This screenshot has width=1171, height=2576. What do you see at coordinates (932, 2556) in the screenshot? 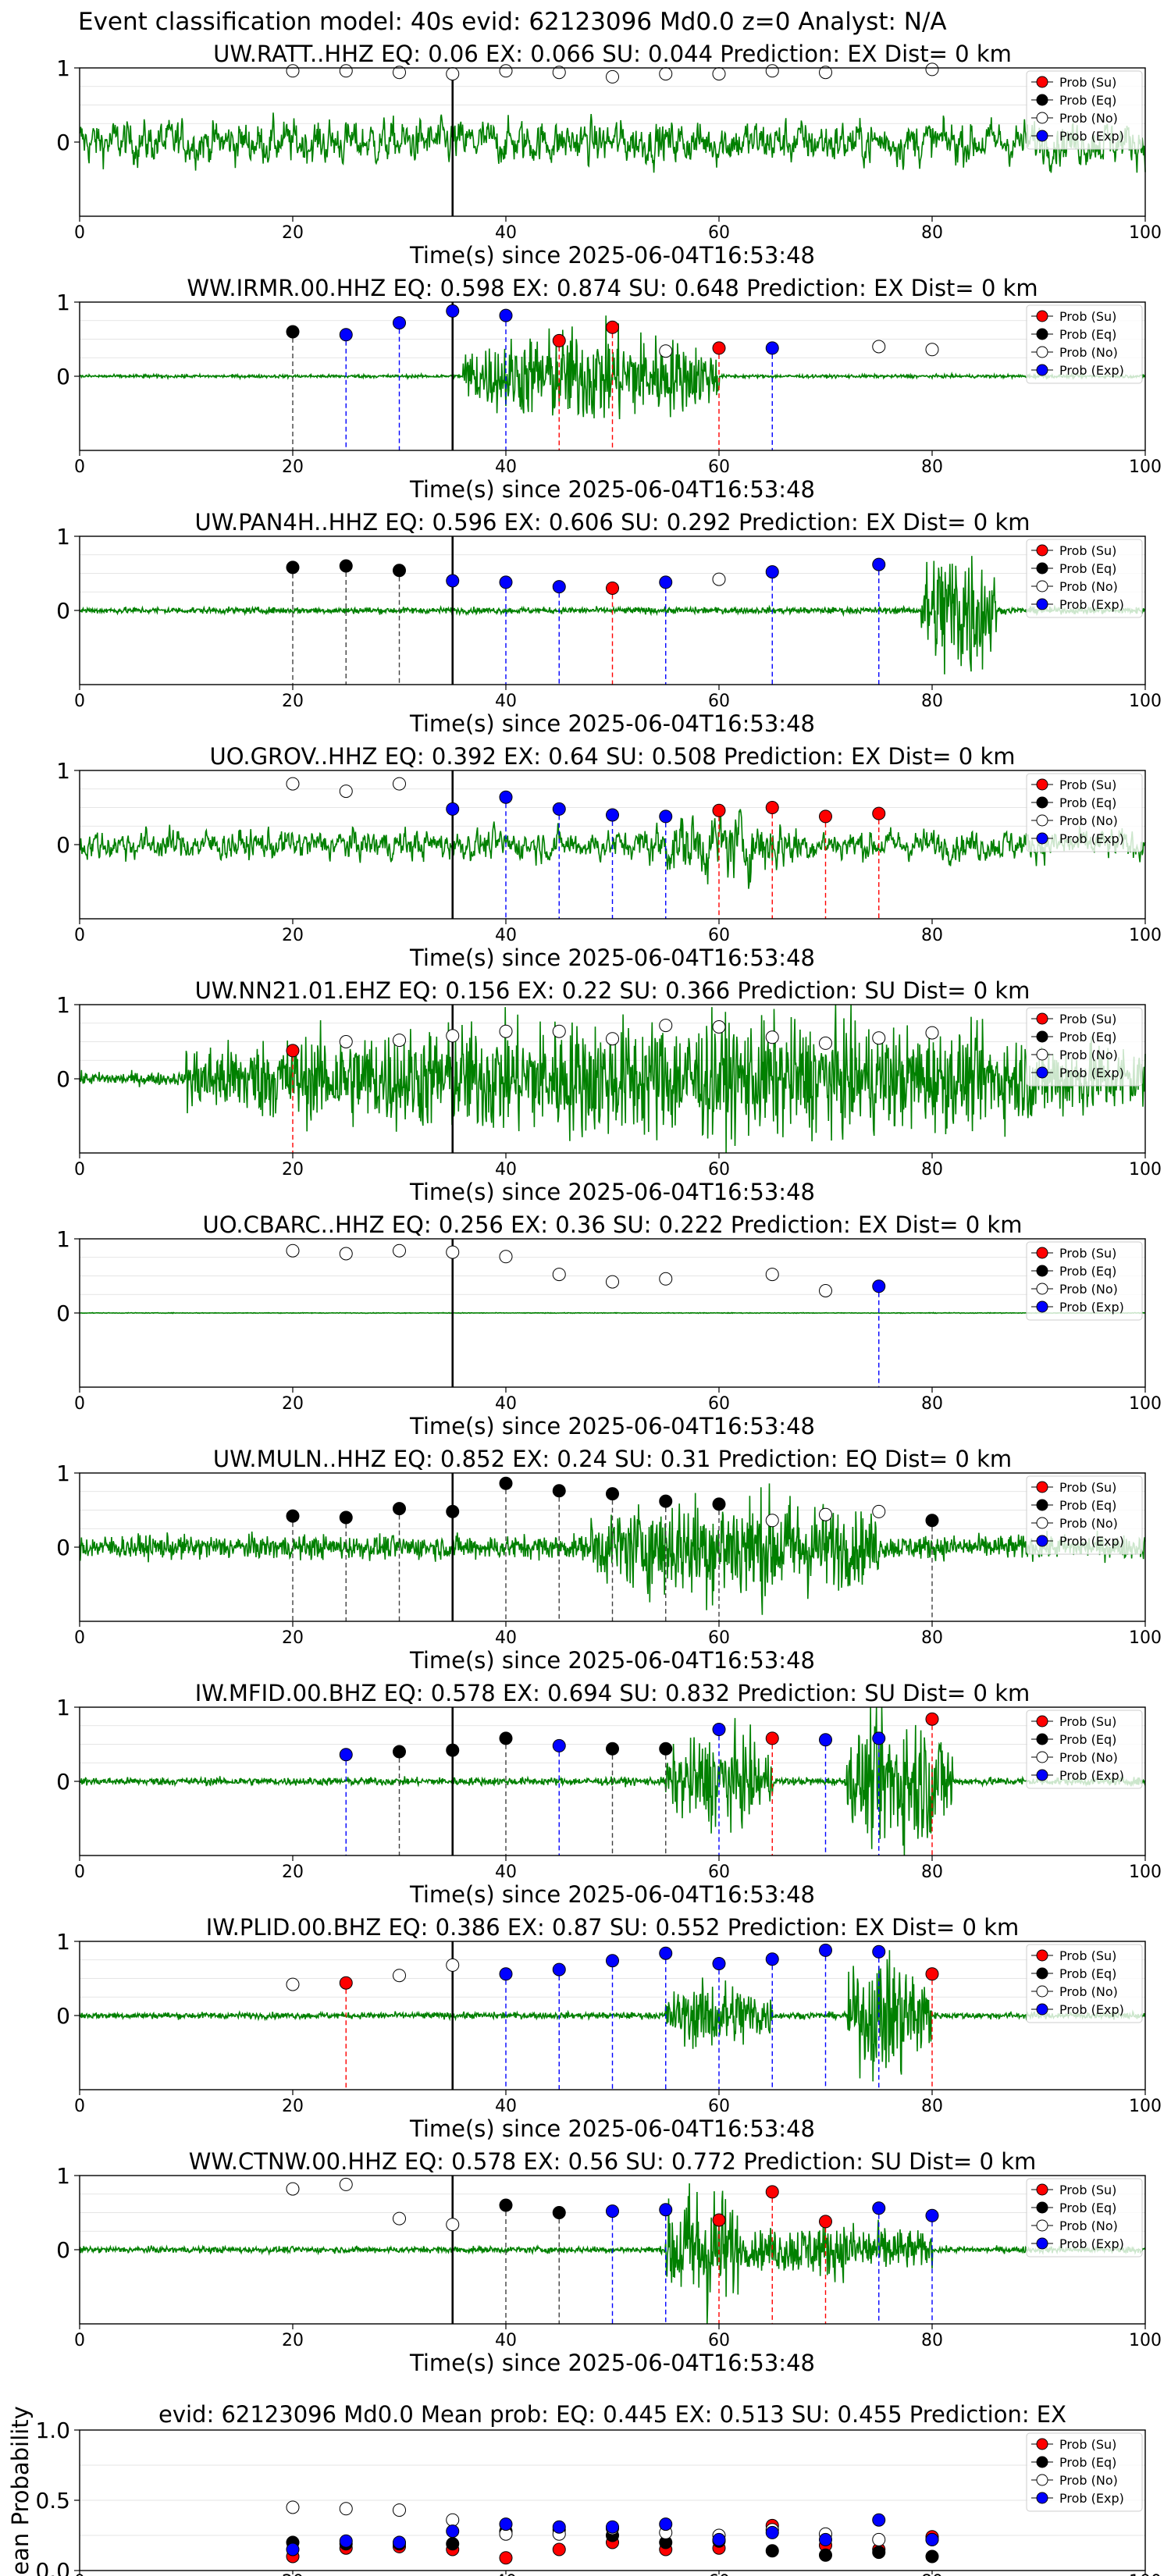
I see `mean-marker-eq` at bounding box center [932, 2556].